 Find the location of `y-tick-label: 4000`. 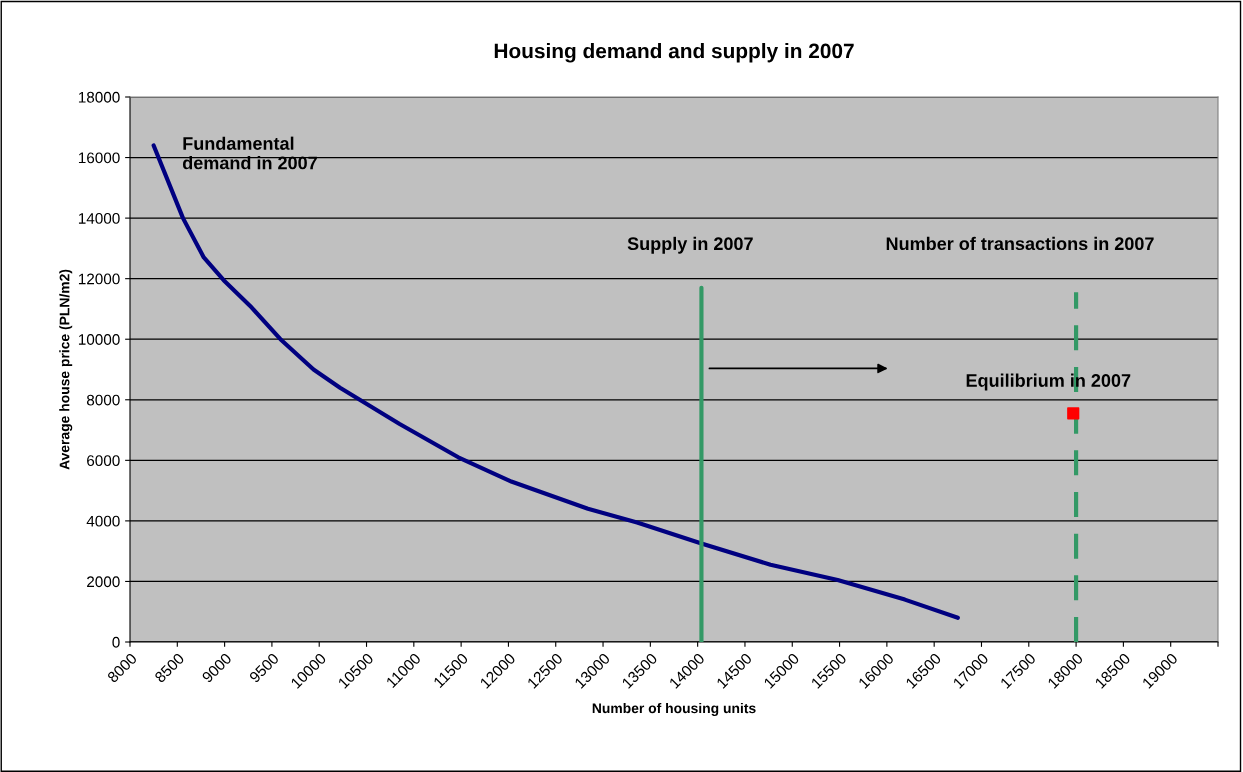

y-tick-label: 4000 is located at coordinates (103, 521).